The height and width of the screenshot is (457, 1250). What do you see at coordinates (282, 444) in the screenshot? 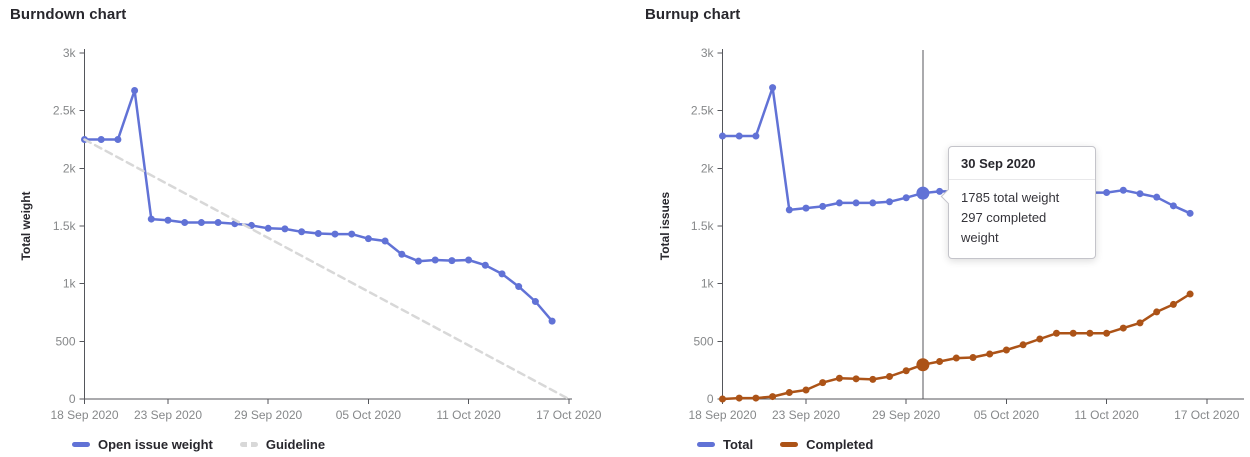
I see `legend-item-guideline: Guideline` at bounding box center [282, 444].